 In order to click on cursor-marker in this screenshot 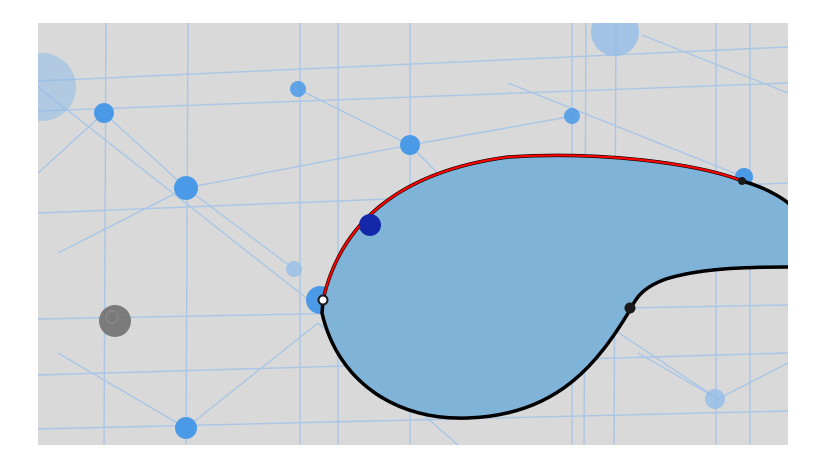, I will do `click(115, 321)`.